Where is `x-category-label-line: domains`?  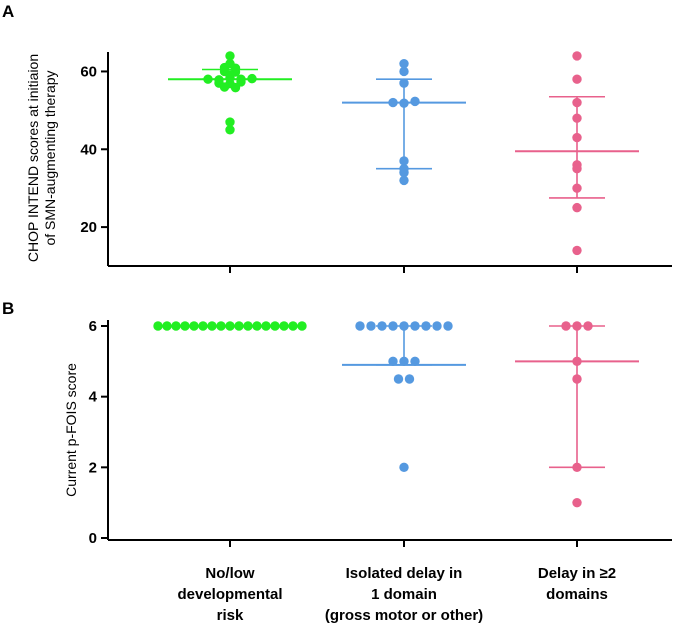 x-category-label-line: domains is located at coordinates (577, 594).